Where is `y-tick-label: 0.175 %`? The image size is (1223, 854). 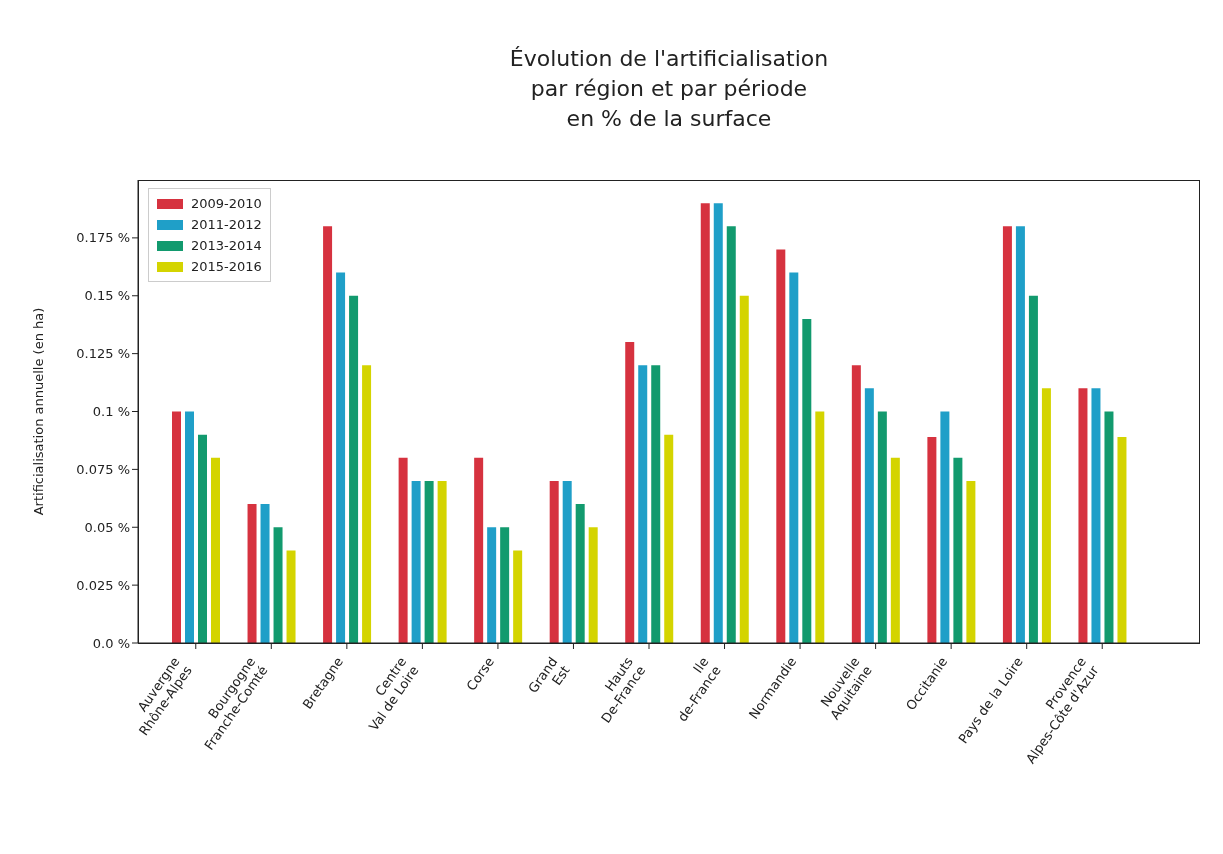
y-tick-label: 0.175 % is located at coordinates (103, 238).